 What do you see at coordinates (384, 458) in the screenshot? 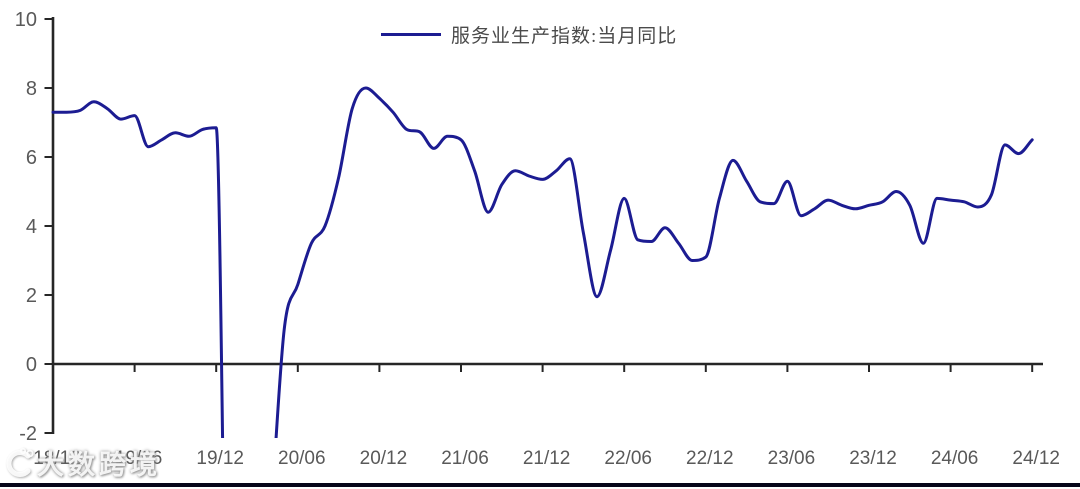
I see `x-axis-tick-label: 20/12` at bounding box center [384, 458].